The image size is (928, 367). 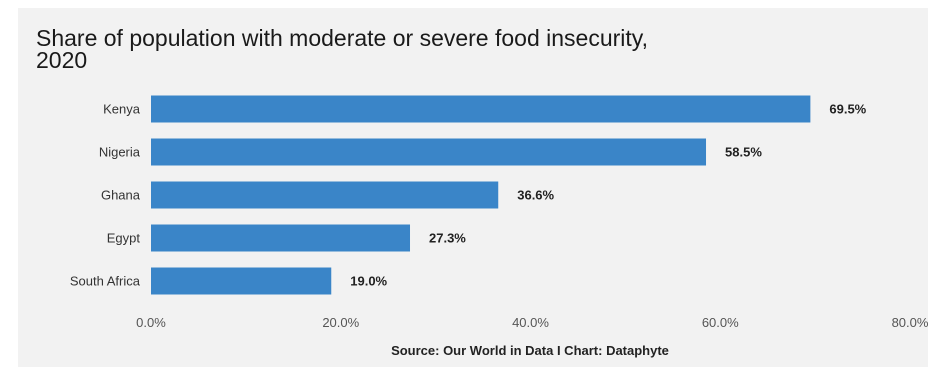 What do you see at coordinates (61, 60) in the screenshot?
I see `chart-title-line-2: 2020` at bounding box center [61, 60].